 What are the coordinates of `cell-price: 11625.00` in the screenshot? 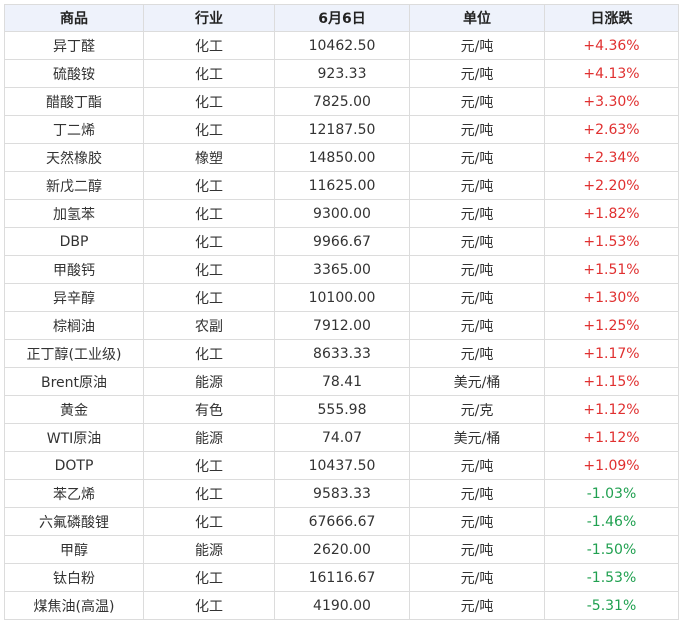 It's located at (342, 185).